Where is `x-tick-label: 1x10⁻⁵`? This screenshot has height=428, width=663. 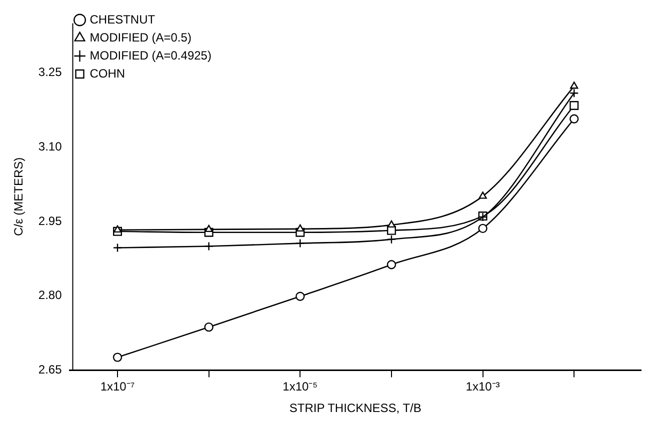
x-tick-label: 1x10⁻⁵ is located at coordinates (300, 387).